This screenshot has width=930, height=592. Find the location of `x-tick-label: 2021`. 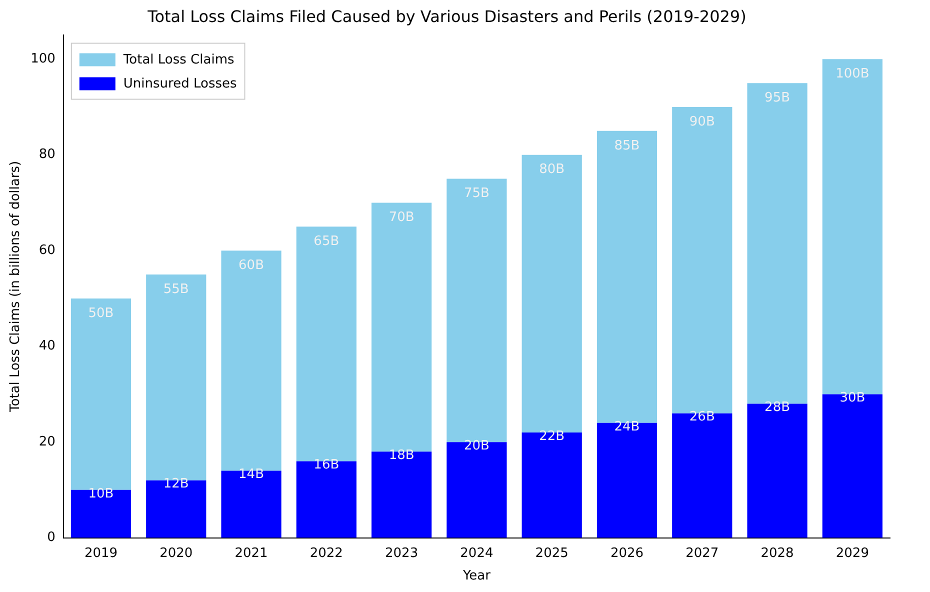

x-tick-label: 2021 is located at coordinates (251, 553).